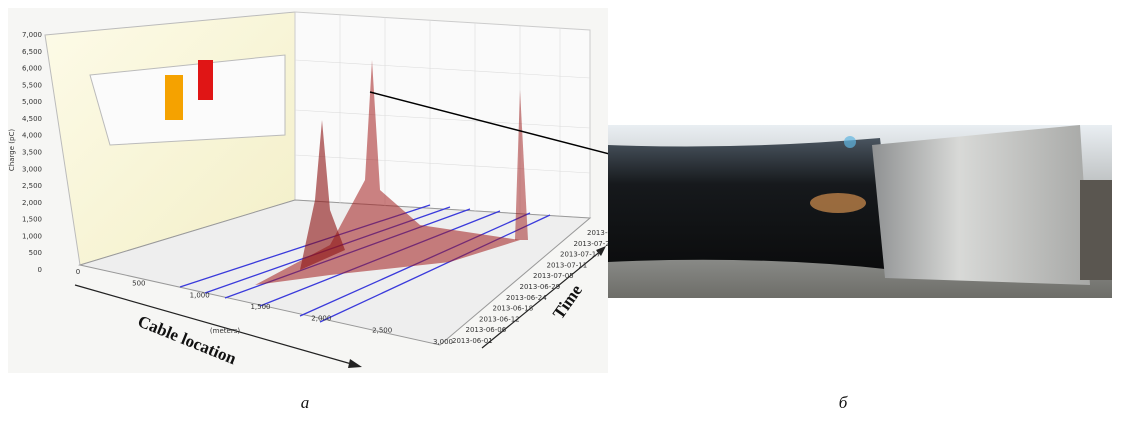 This screenshot has height=429, width=1126. I want to click on date-label: 2013-06-18, so click(513, 309).